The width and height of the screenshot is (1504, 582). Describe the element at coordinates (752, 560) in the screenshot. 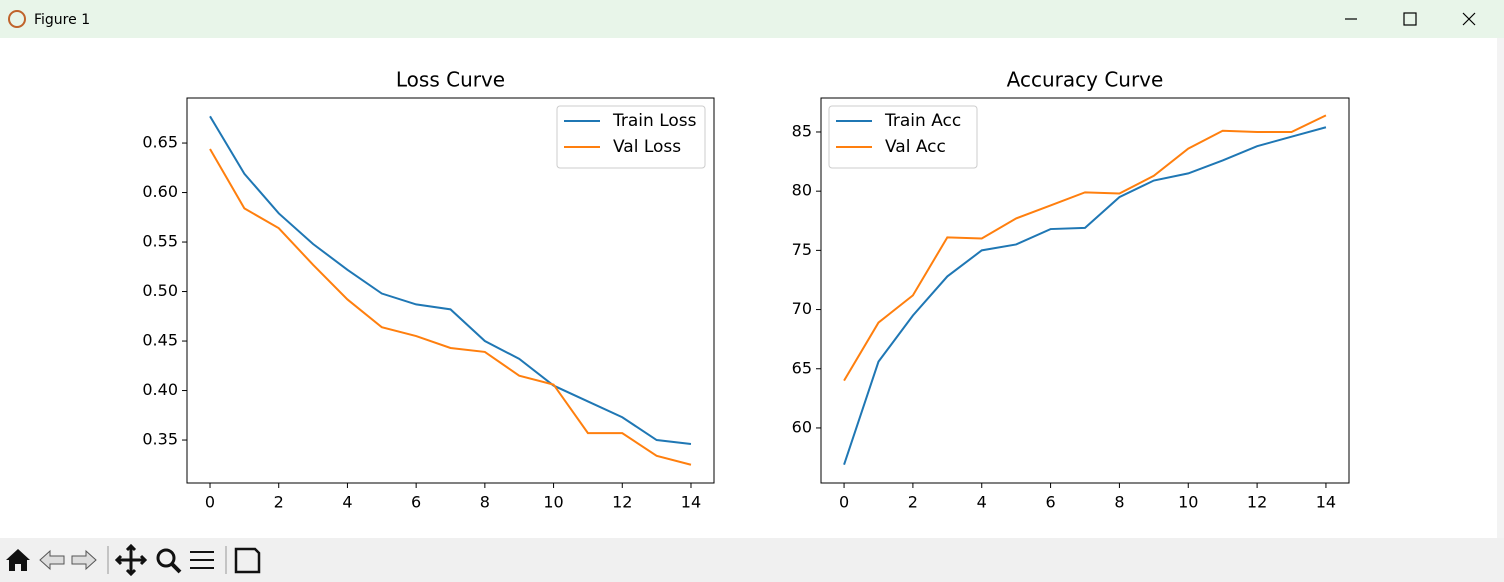

I see `toolbar` at that location.